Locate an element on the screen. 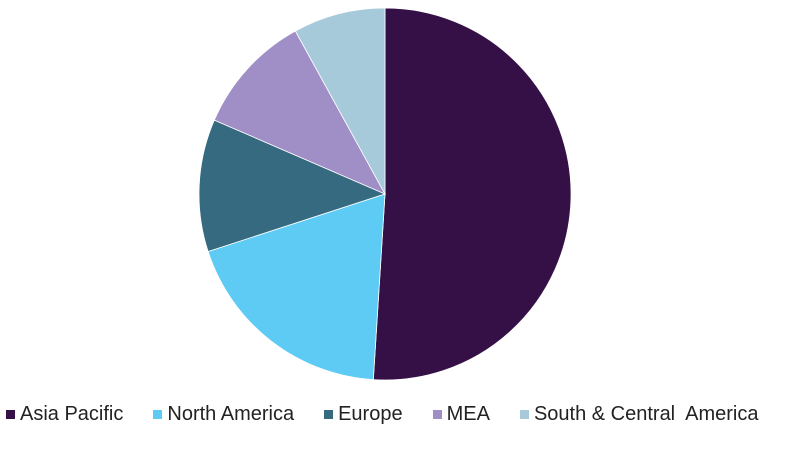 Image resolution: width=802 pixels, height=455 pixels. legend-label: Asia Pacific is located at coordinates (72, 413).